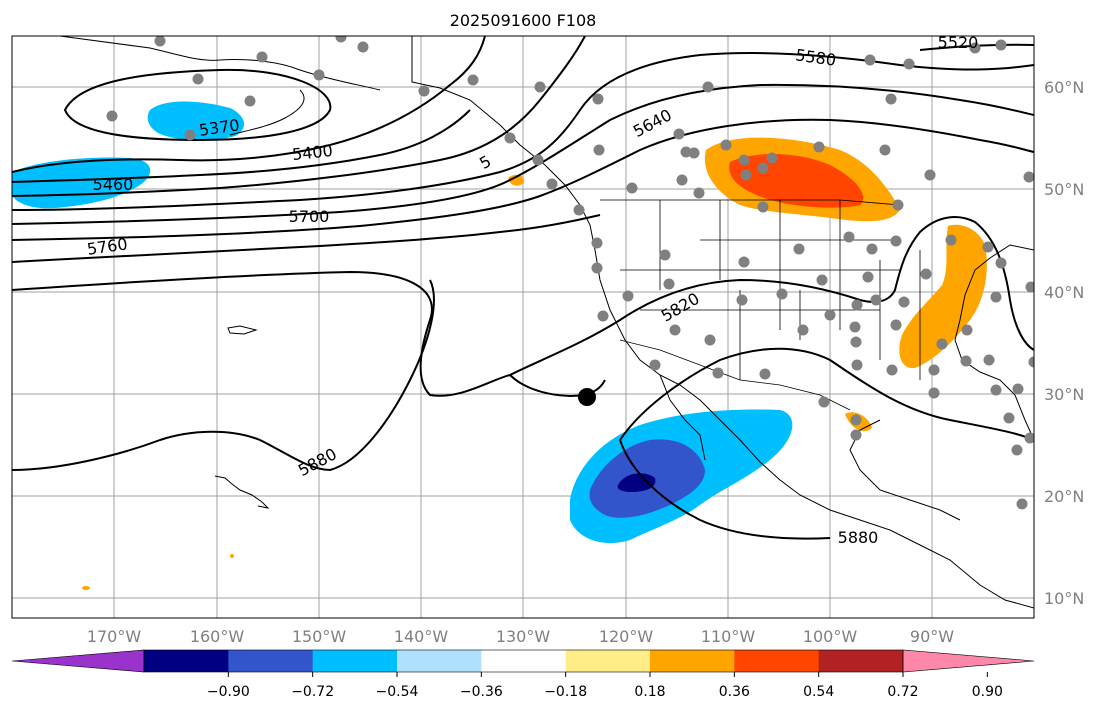  I want to click on lon-label: 110°W, so click(728, 636).